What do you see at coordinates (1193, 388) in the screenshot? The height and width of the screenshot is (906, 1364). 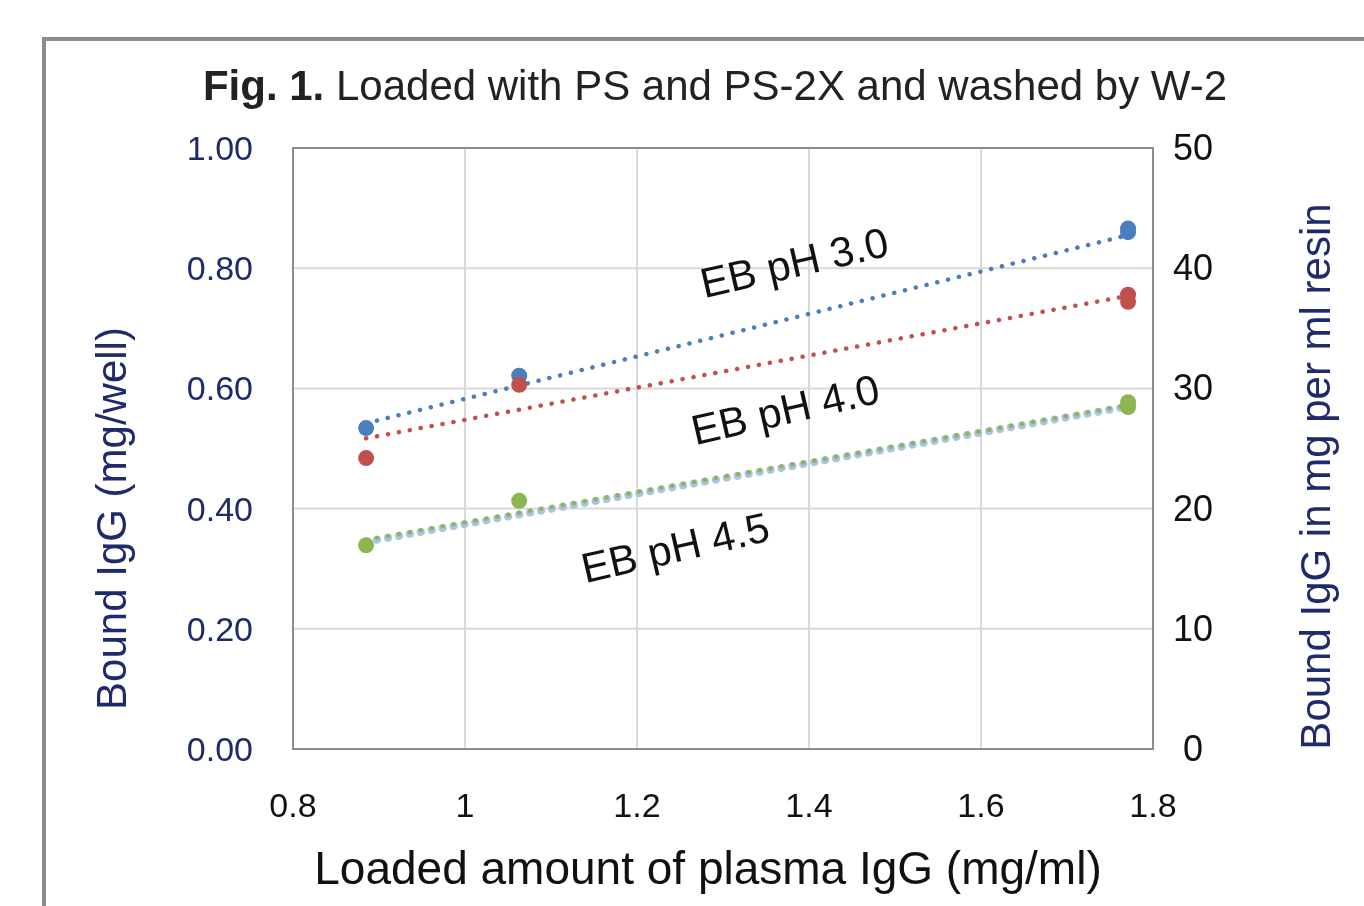 I see `y2-tick-label: 30` at bounding box center [1193, 388].